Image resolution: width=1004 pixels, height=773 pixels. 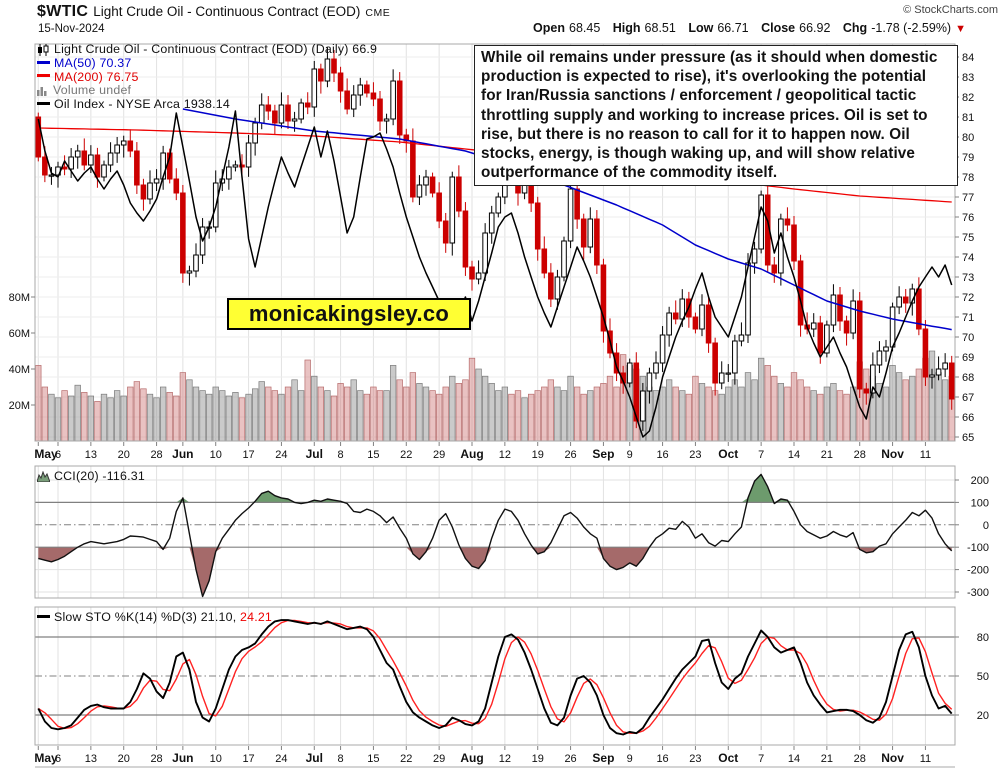 I want to click on svg-text: -100, so click(x=978, y=548).